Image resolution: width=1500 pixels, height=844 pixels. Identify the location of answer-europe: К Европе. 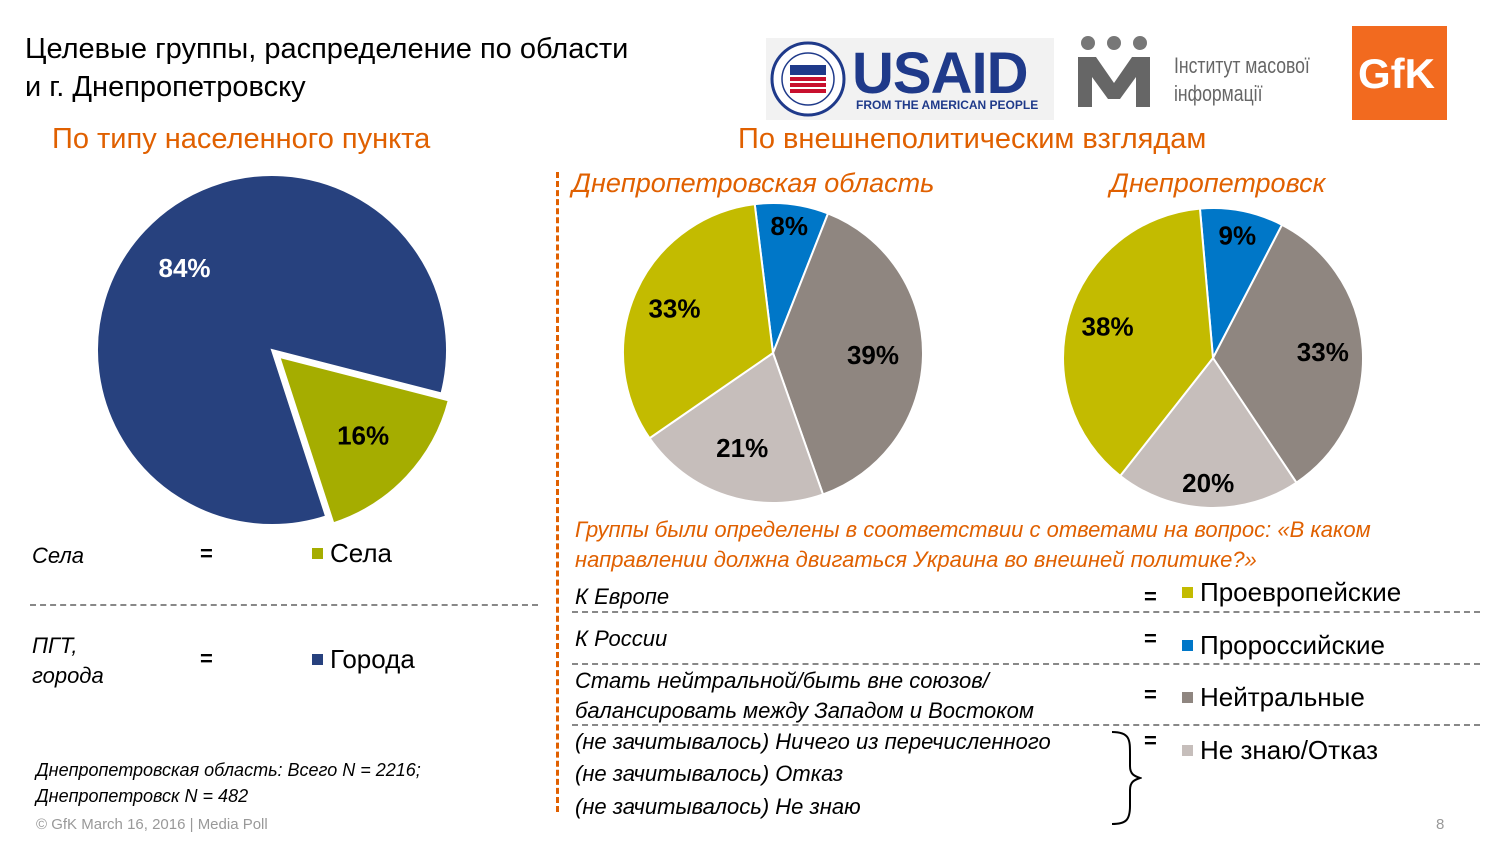
(622, 596).